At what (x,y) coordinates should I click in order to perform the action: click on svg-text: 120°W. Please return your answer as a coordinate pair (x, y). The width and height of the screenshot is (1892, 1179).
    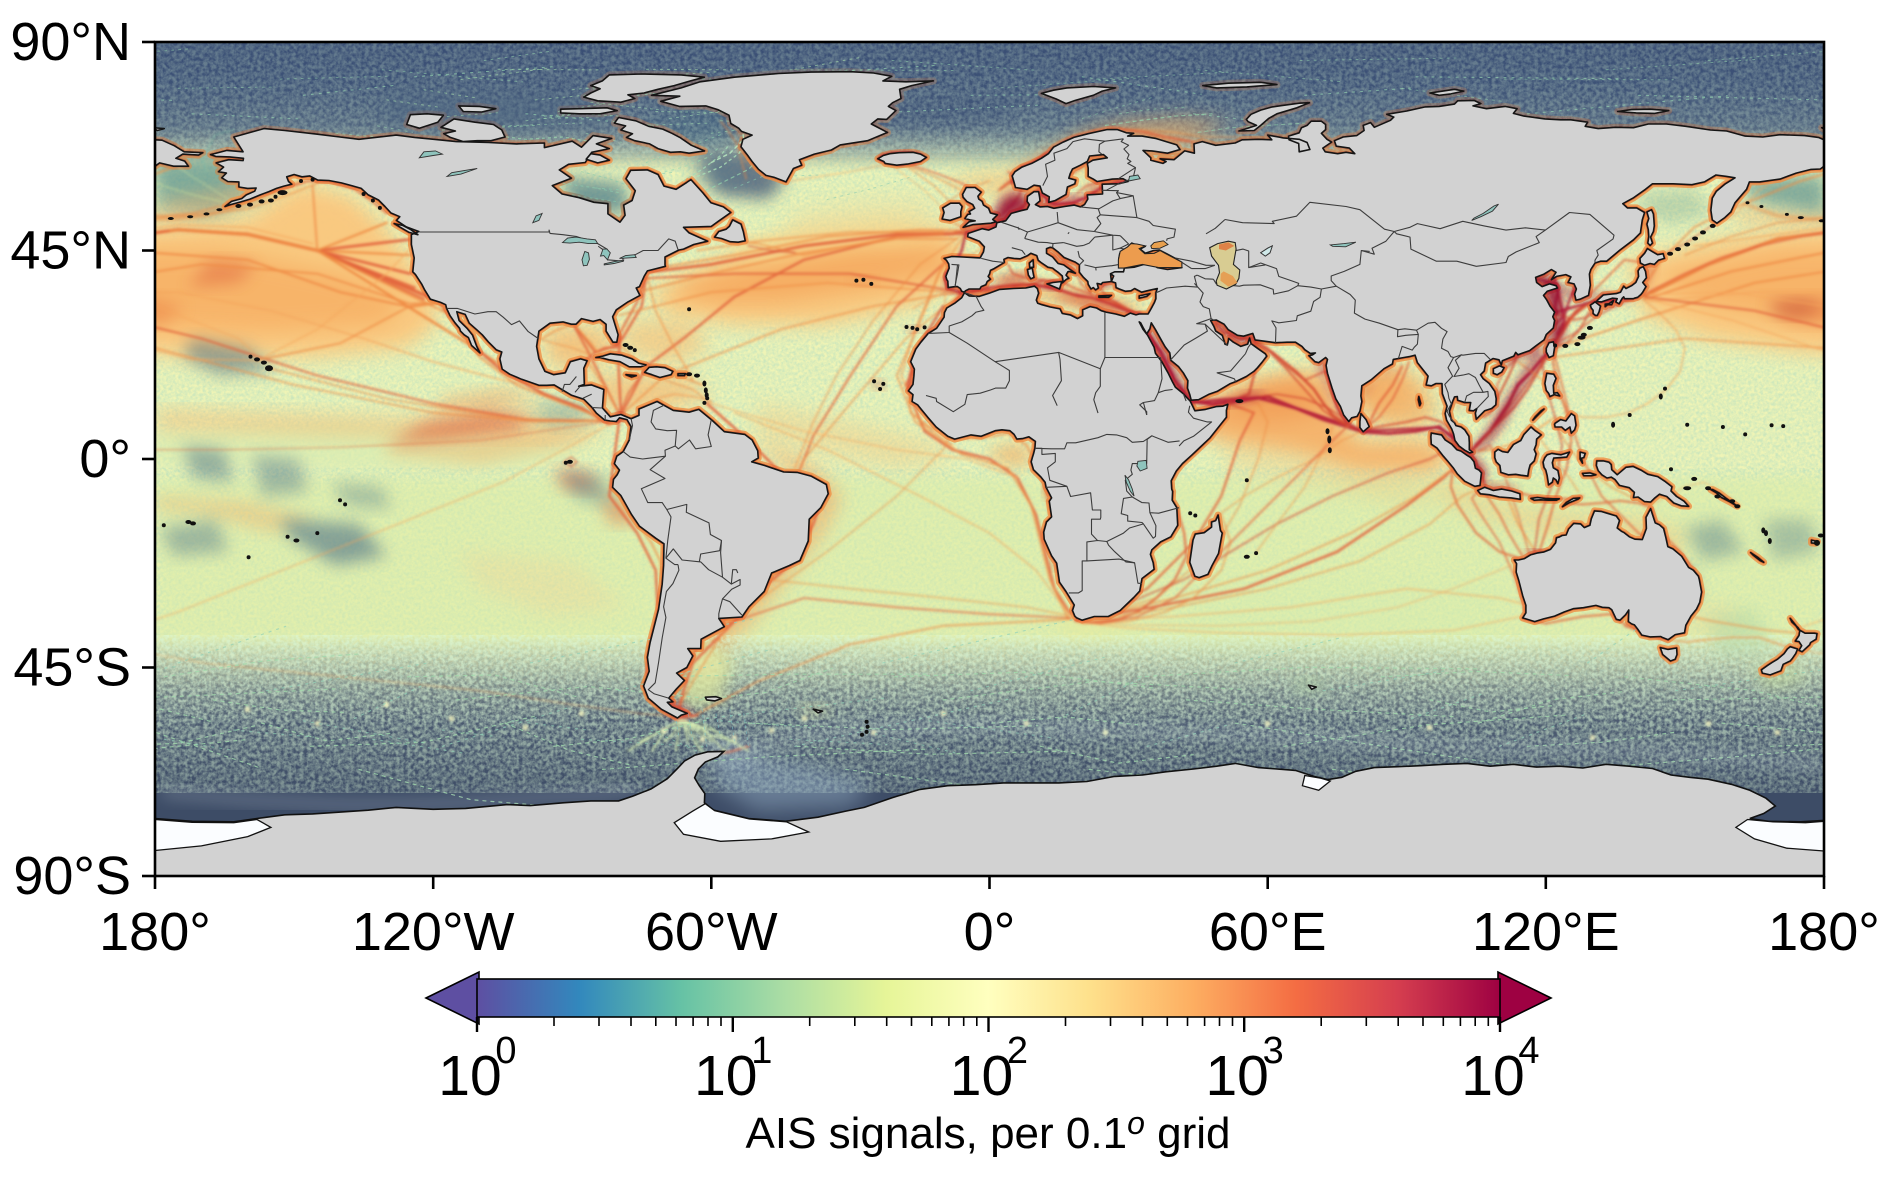
    Looking at the image, I should click on (433, 932).